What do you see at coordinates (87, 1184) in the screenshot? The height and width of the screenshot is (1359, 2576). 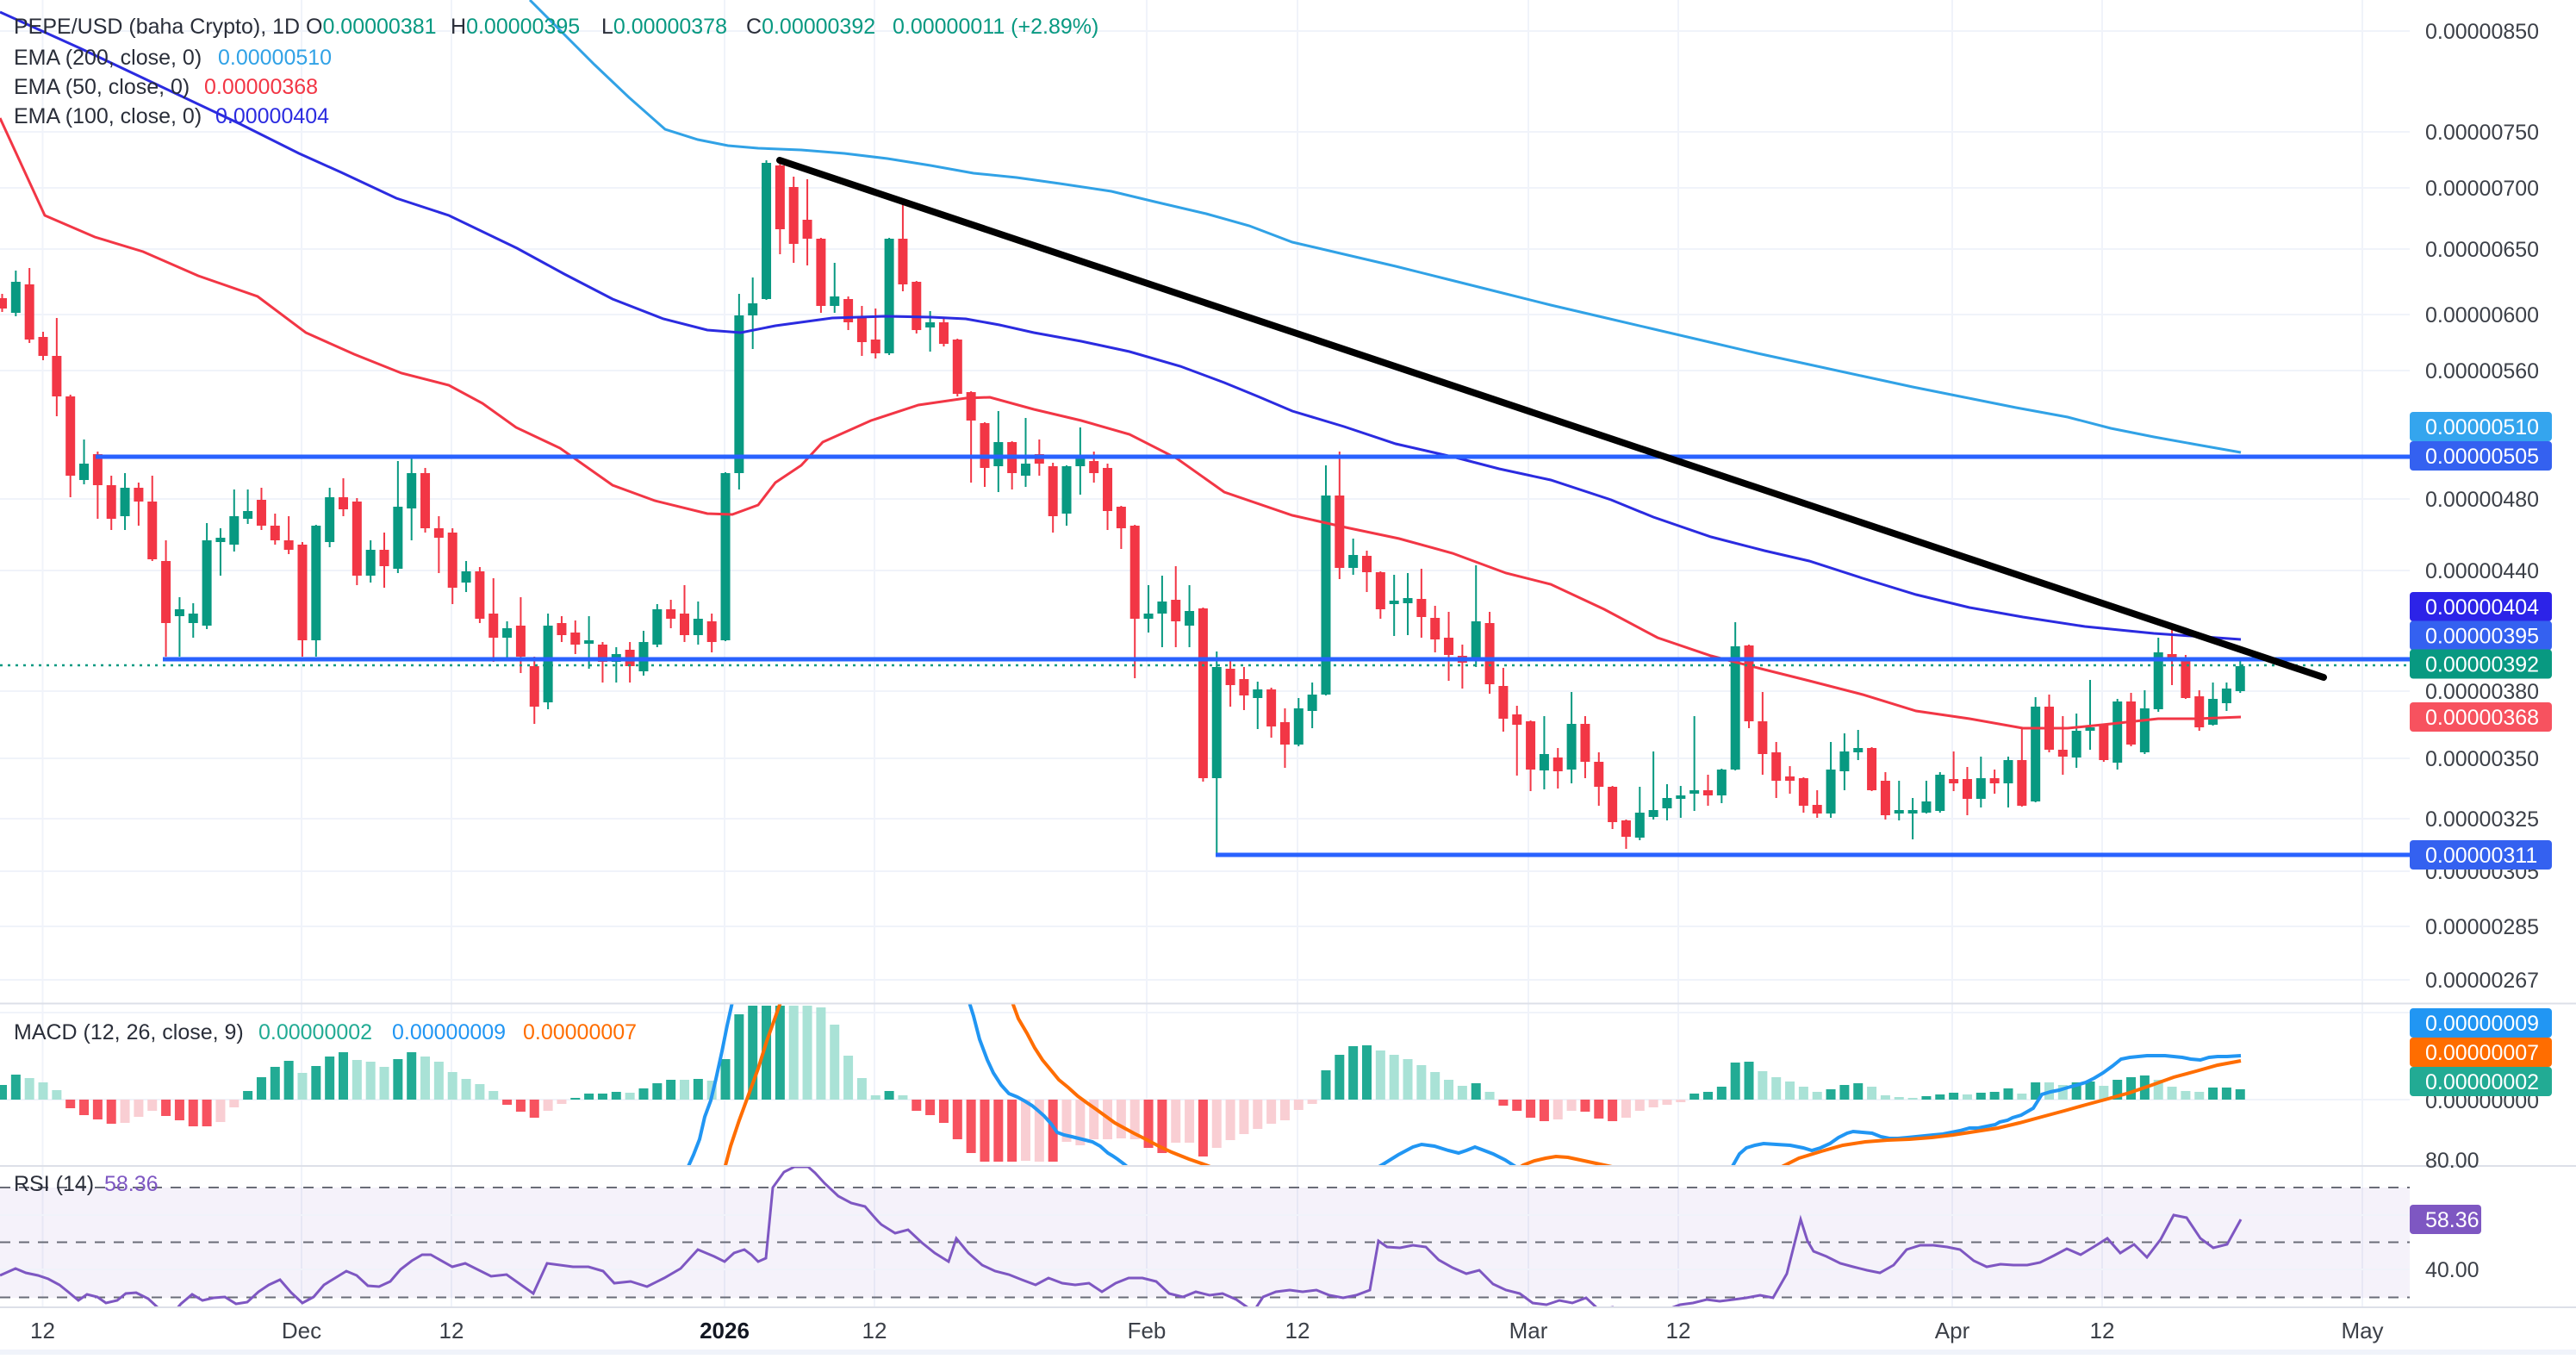 I see `svg-text:RSI (14)58.36: RSI (14) 58.36` at bounding box center [87, 1184].